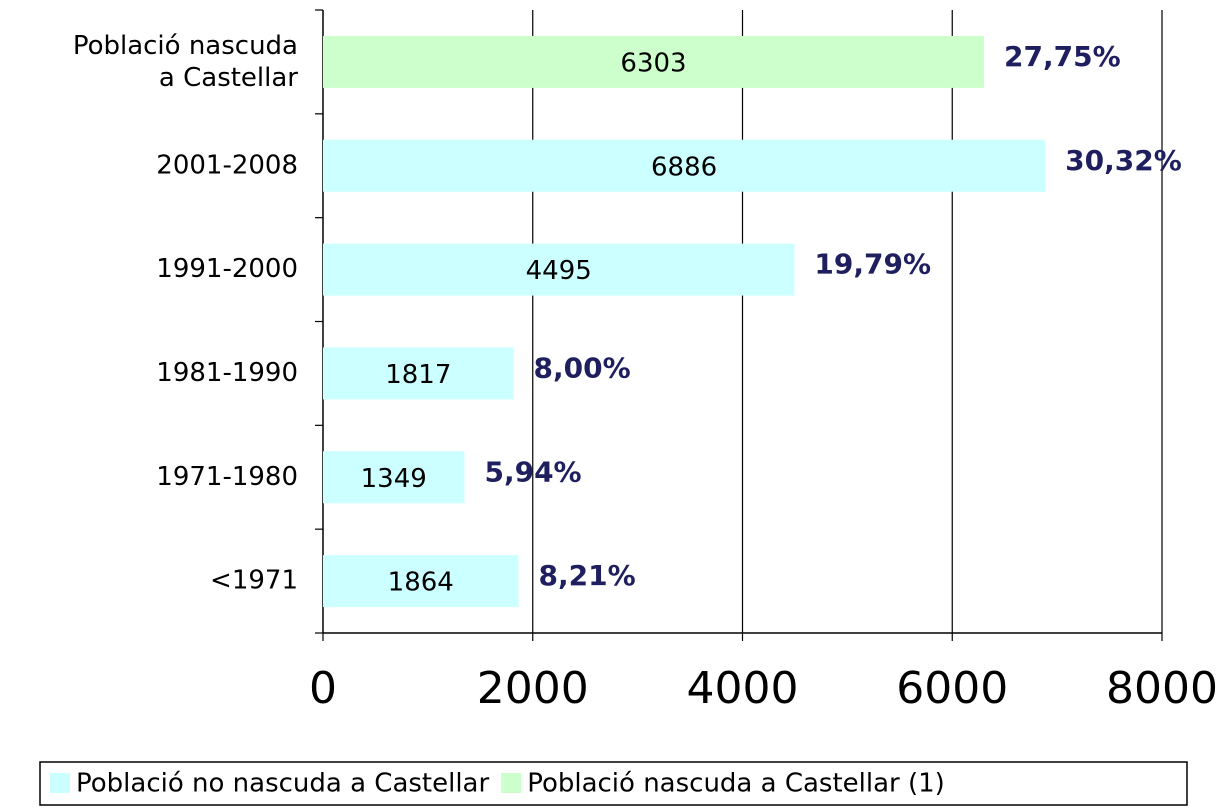 This screenshot has height=811, width=1229. What do you see at coordinates (952, 688) in the screenshot?
I see `x-tick-label: 6000` at bounding box center [952, 688].